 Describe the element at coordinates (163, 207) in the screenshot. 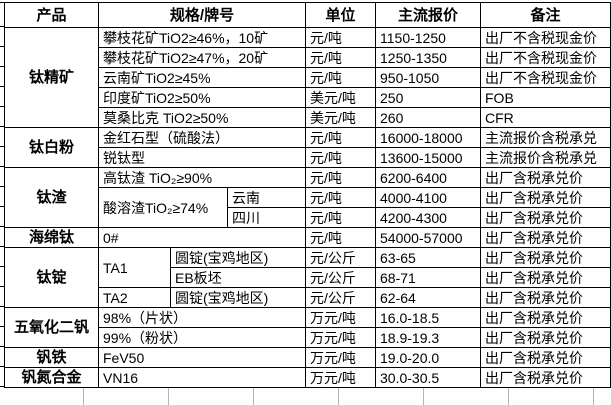

I see `spec-cell: 酸溶渣TiO₂≥74%` at that location.